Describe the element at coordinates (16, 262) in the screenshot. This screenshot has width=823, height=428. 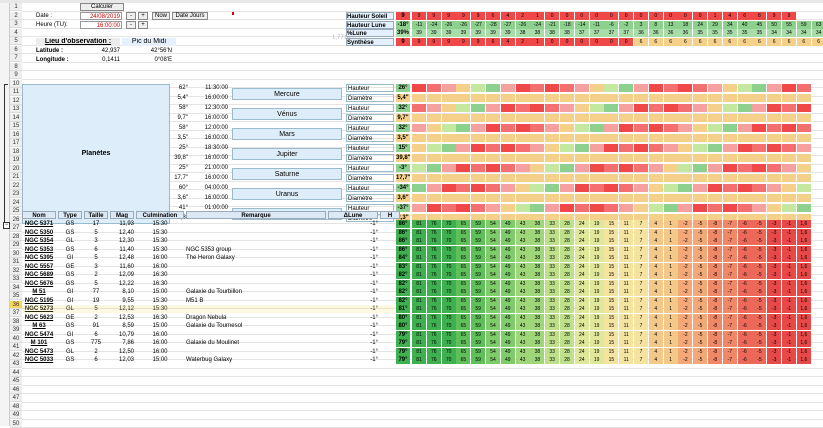
I see `row-number: 31` at that location.